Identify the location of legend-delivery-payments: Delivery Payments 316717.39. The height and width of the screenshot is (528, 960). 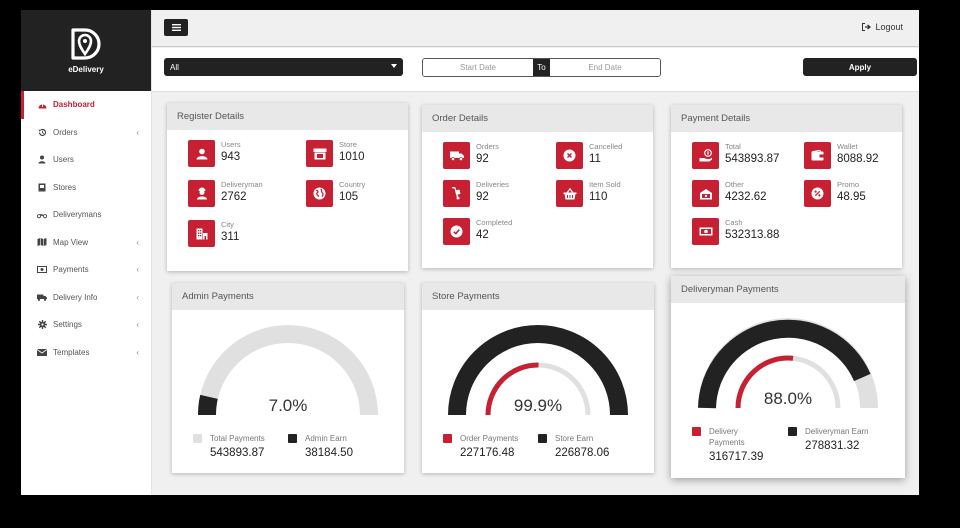
(737, 444).